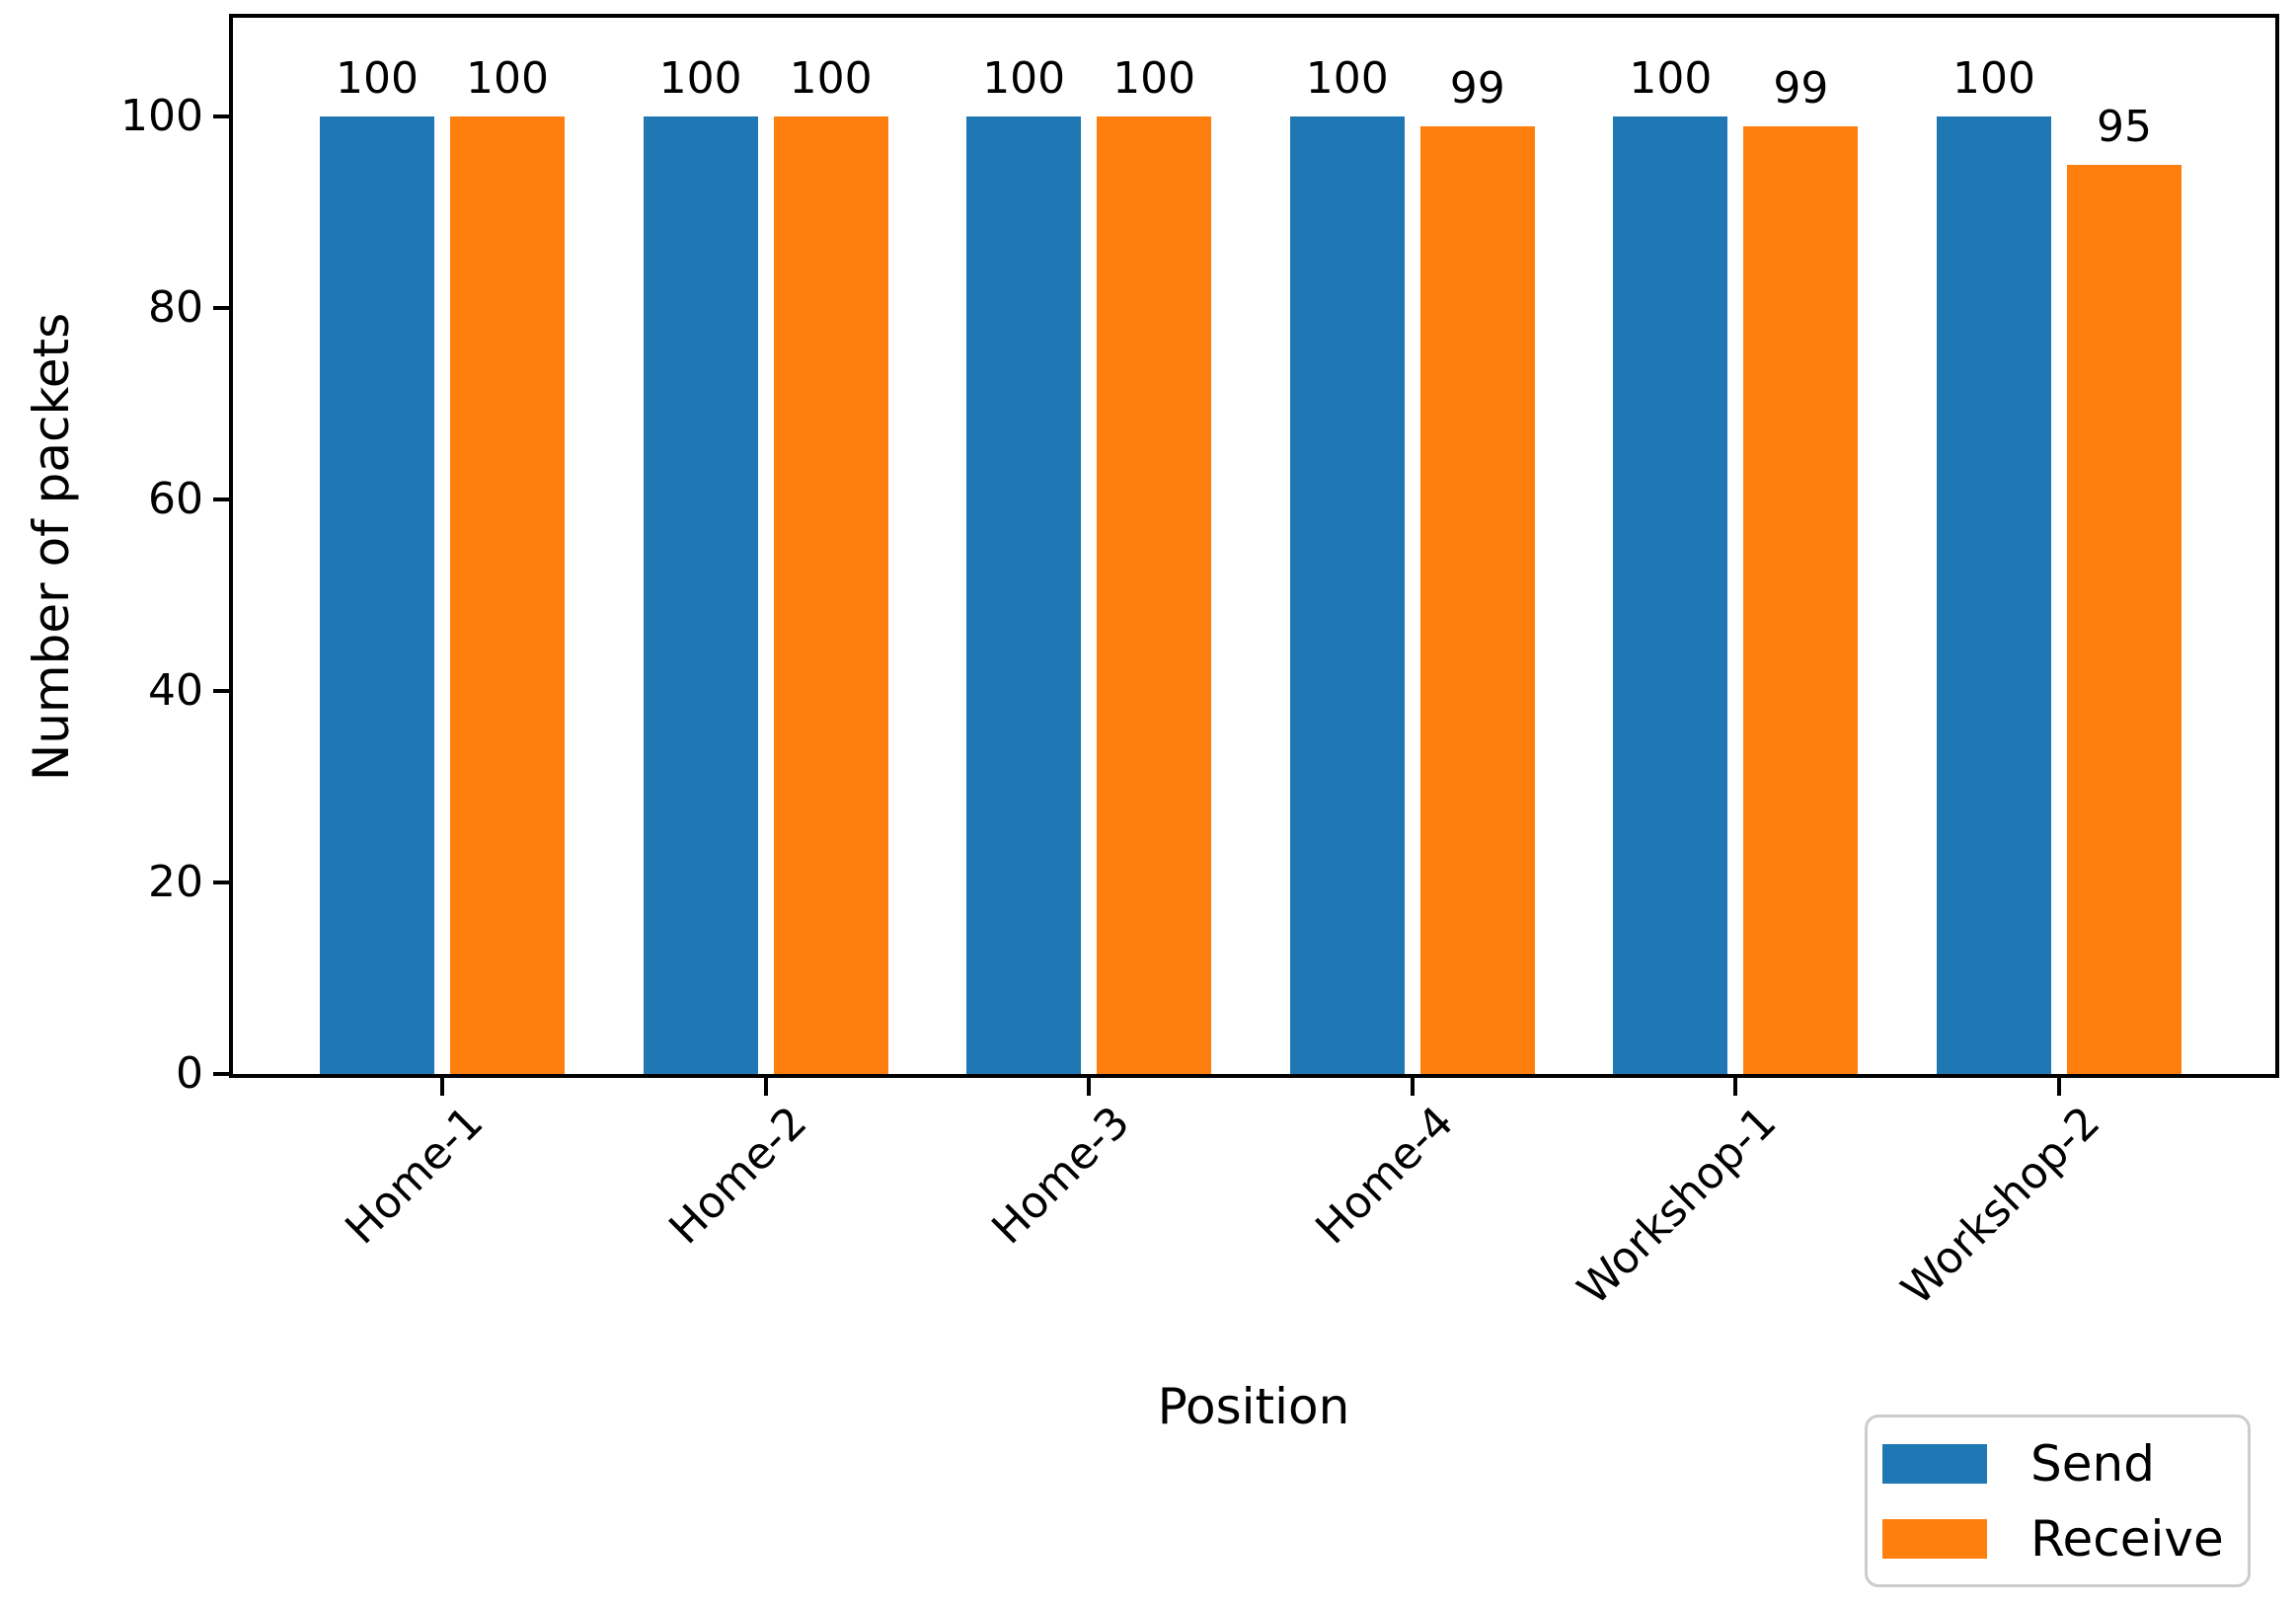 The height and width of the screenshot is (1609, 2296). What do you see at coordinates (189, 1073) in the screenshot?
I see `y-tick-label: 0` at bounding box center [189, 1073].